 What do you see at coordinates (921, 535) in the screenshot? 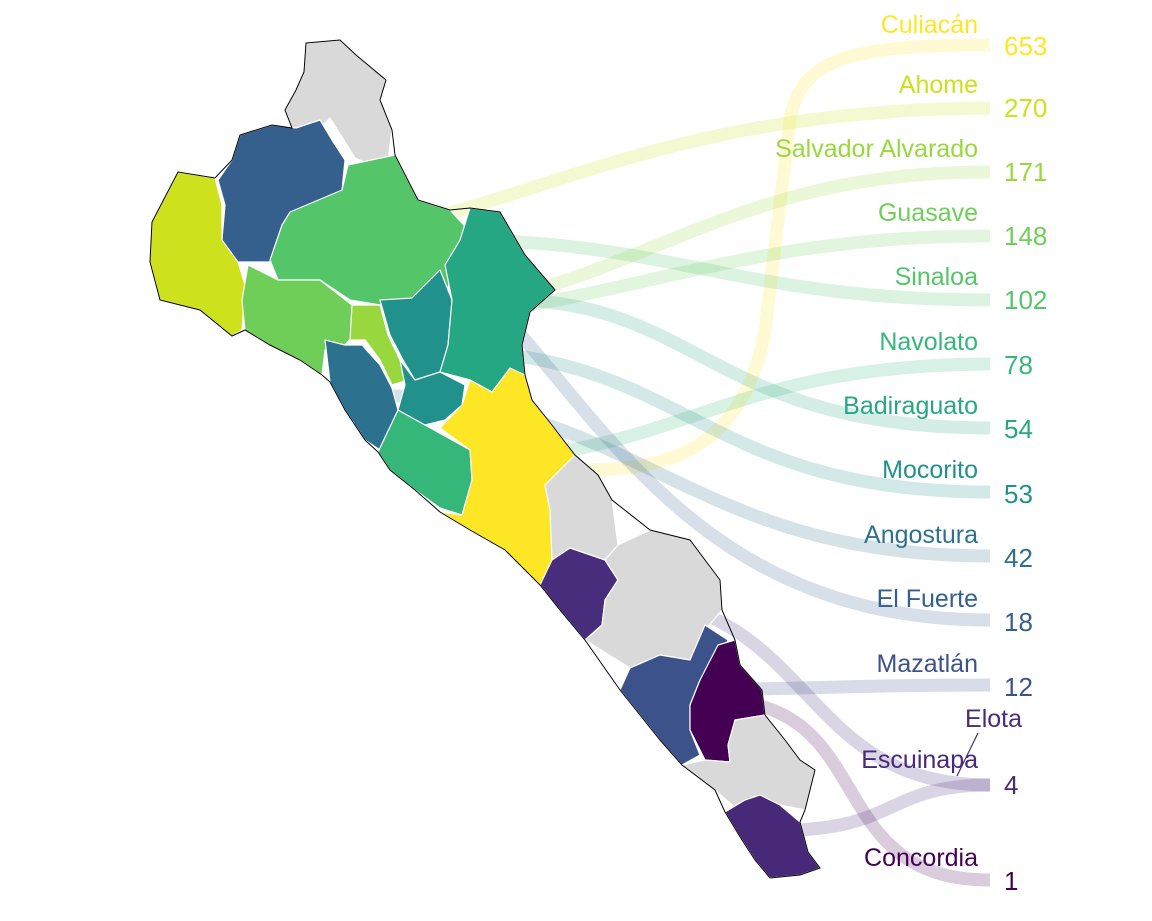
I see `label-angostura: Angostura` at bounding box center [921, 535].